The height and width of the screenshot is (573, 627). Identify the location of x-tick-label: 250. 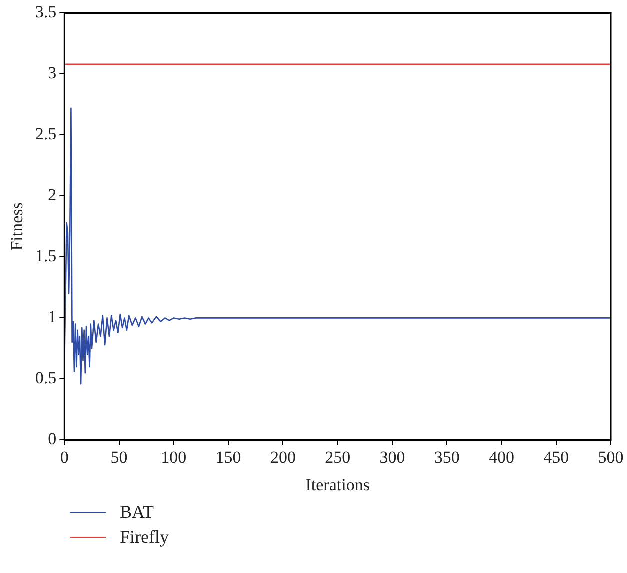
(338, 457).